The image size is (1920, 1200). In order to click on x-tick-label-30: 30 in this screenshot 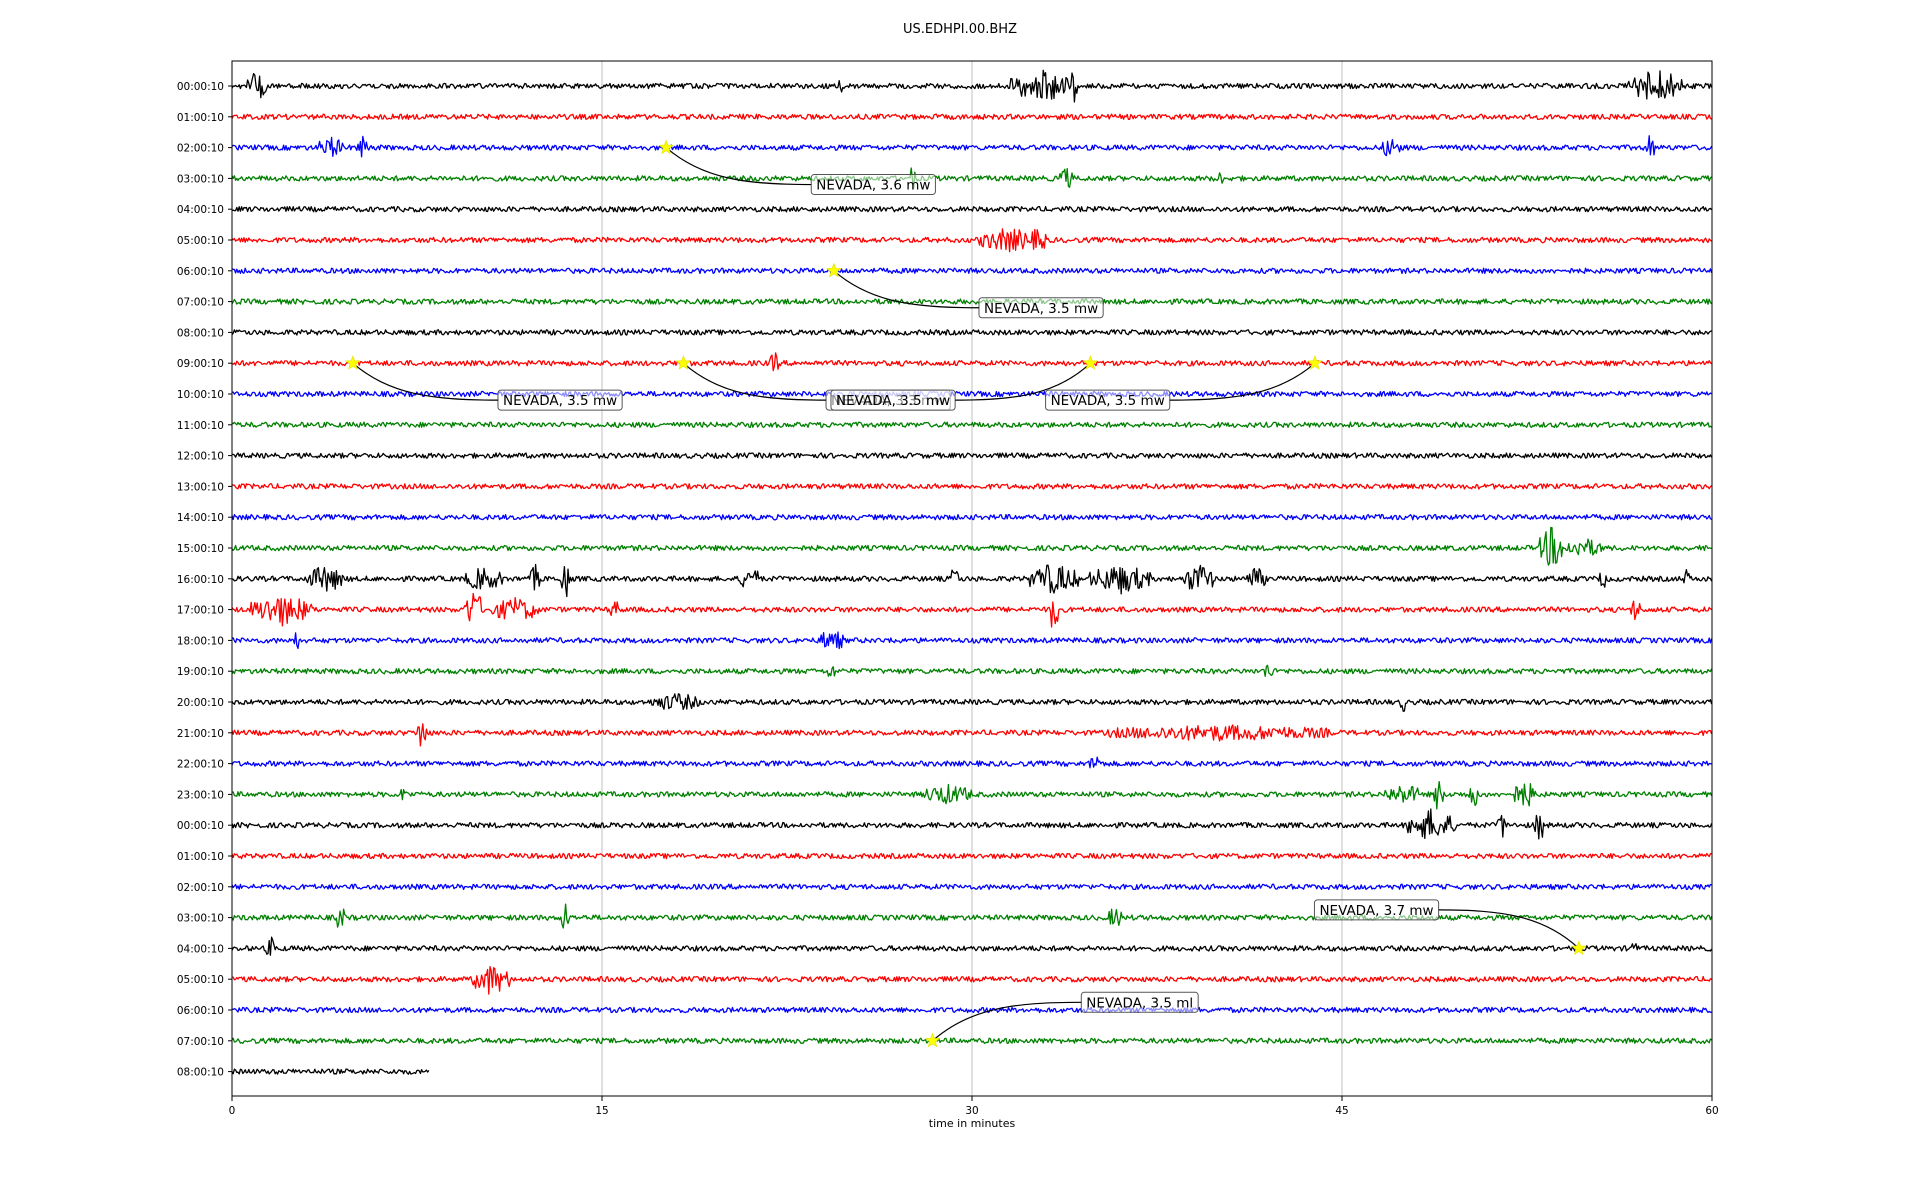, I will do `click(971, 1111)`.